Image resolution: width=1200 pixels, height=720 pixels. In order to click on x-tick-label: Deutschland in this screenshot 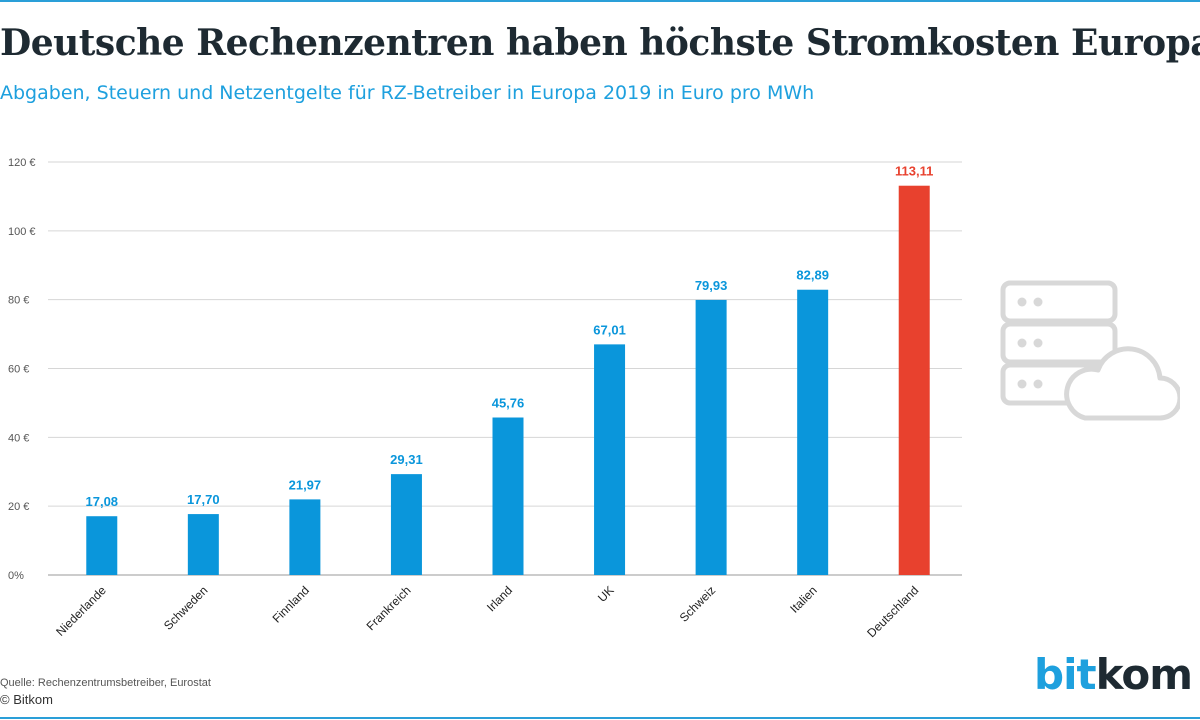, I will do `click(892, 611)`.